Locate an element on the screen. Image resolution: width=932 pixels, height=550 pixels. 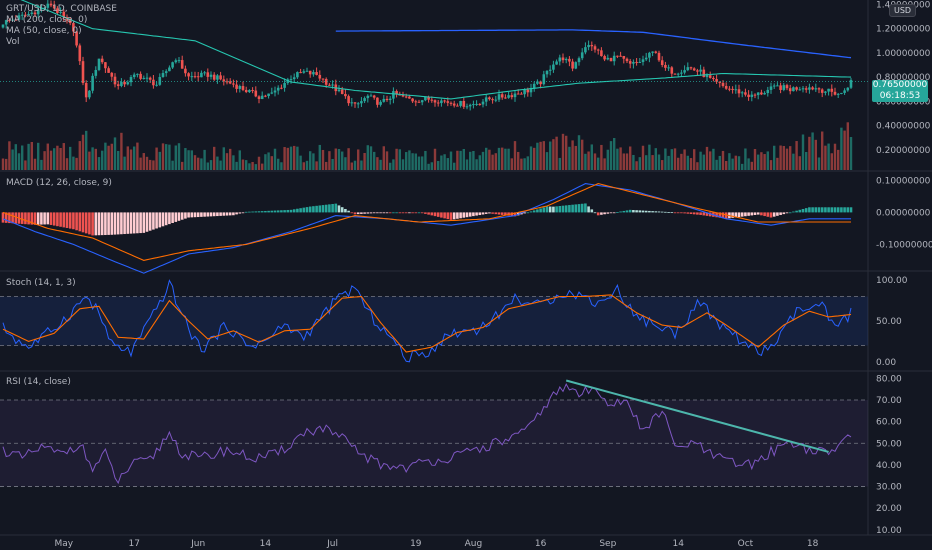
stoch-legend: Stoch (14, 1, 3) is located at coordinates (41, 283).